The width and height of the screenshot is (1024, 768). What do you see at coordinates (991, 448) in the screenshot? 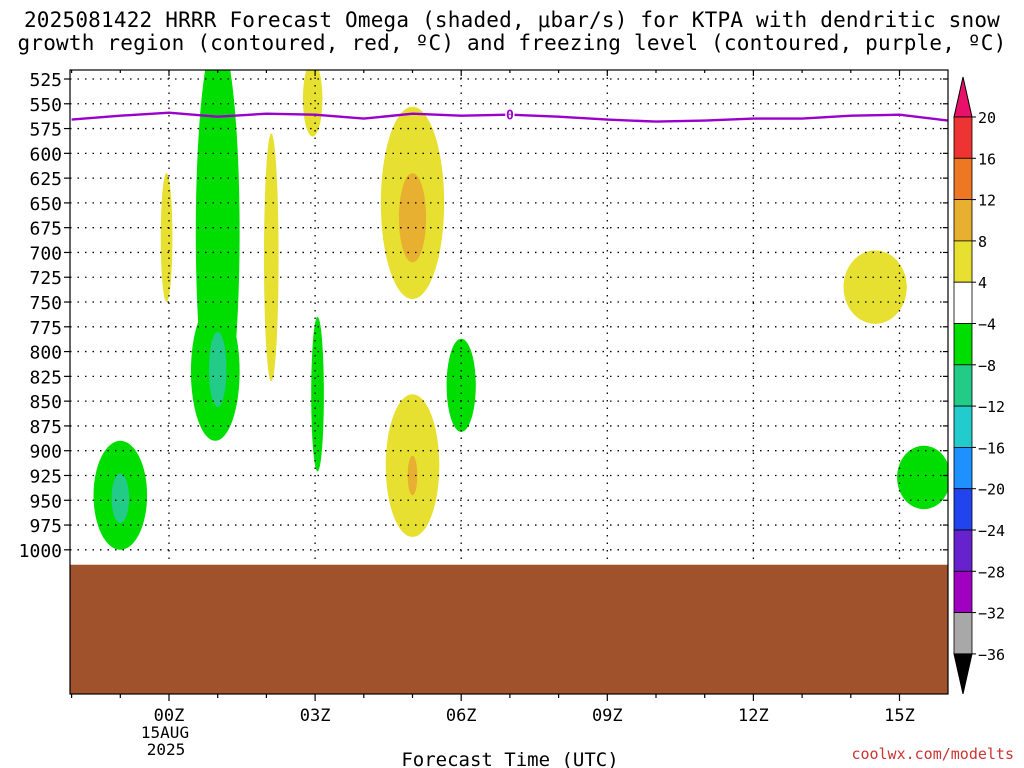
I see `colorbar-label-8: −16` at bounding box center [991, 448].